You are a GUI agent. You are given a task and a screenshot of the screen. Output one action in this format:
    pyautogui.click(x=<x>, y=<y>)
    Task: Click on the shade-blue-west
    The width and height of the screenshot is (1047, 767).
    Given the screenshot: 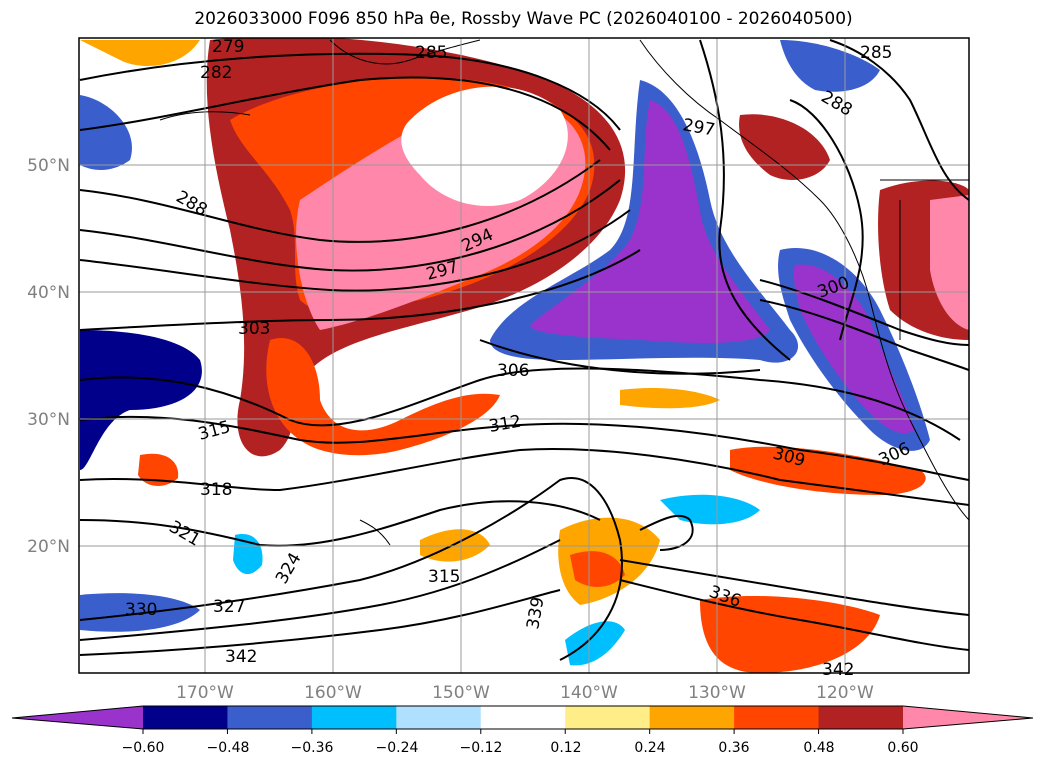 What is the action you would take?
    pyautogui.click(x=106, y=132)
    